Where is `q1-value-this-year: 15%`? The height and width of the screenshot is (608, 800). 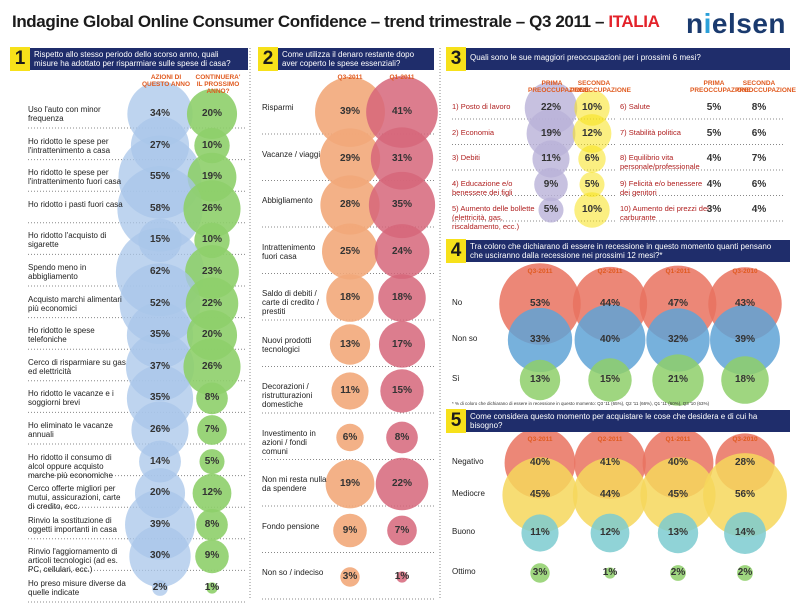
q1-value-this-year: 15% is located at coordinates (159, 240).